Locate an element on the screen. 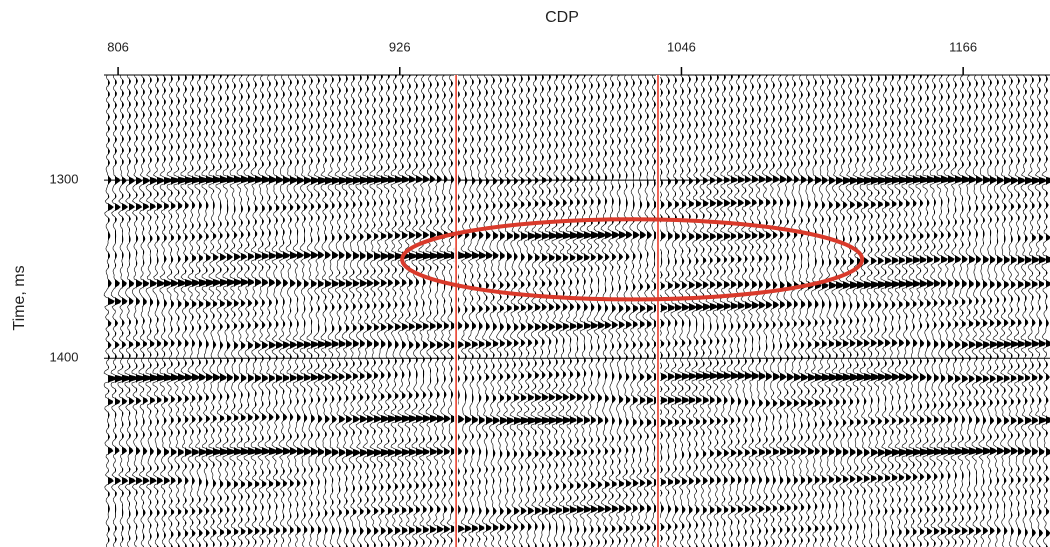  x-axis-title: CDP is located at coordinates (562, 17).